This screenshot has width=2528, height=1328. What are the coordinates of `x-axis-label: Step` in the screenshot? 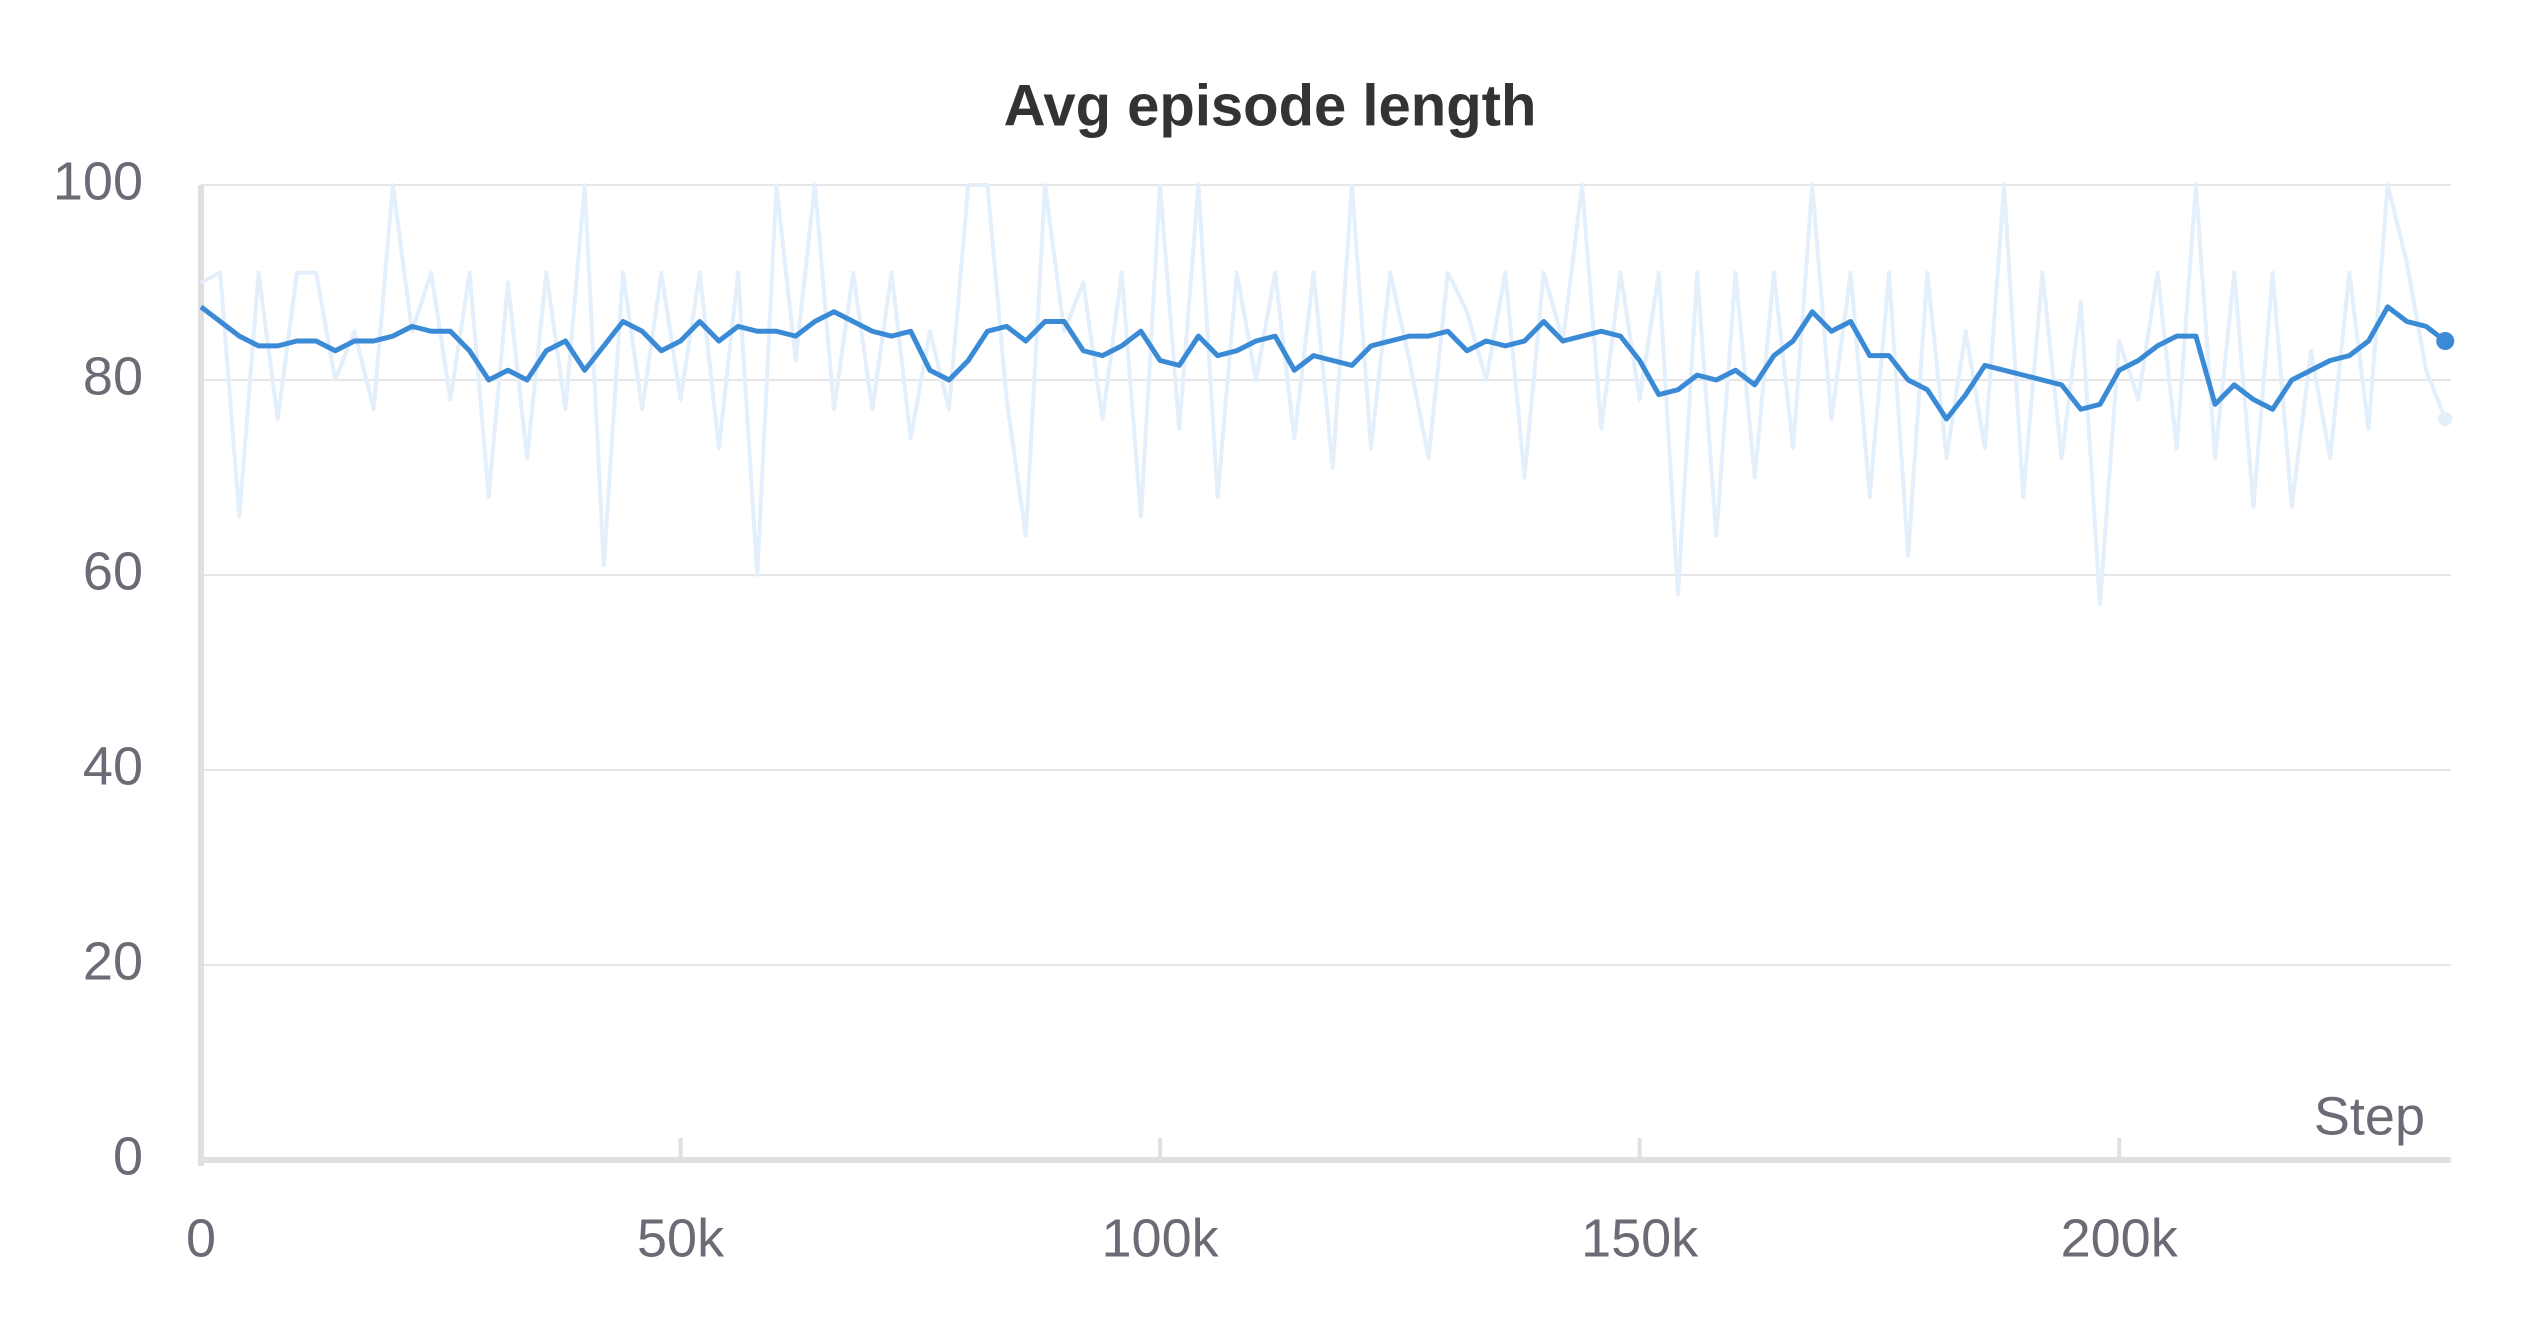 It's located at (2369, 1116).